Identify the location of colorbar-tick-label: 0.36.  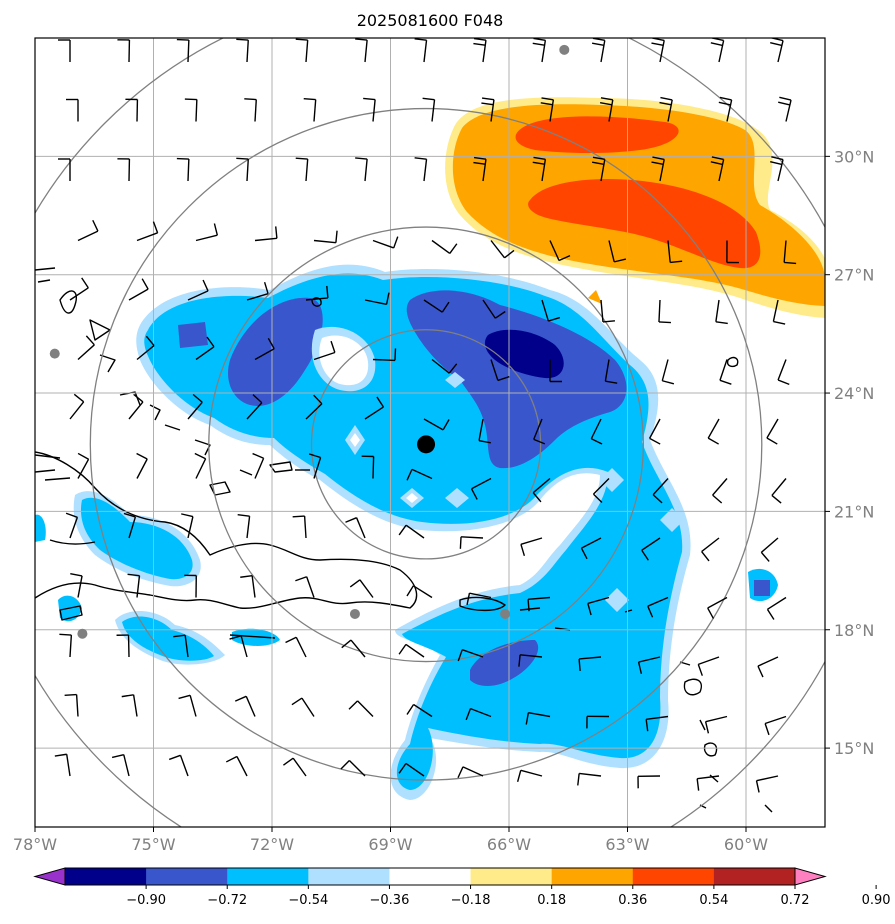
(632, 900).